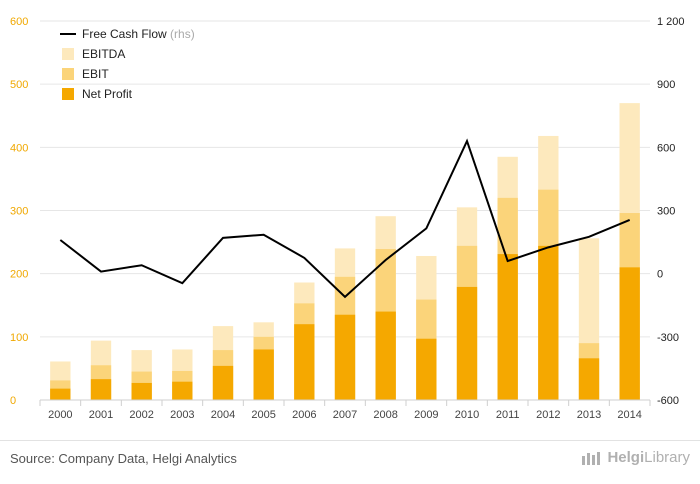  What do you see at coordinates (508, 415) in the screenshot?
I see `x-tick-label: 2011` at bounding box center [508, 415].